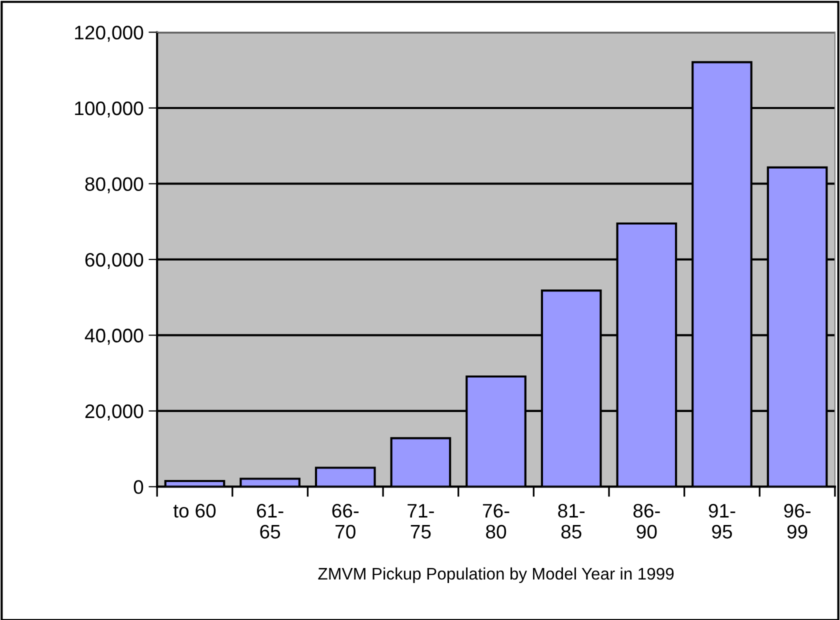 The height and width of the screenshot is (620, 840). I want to click on x-tick-label: 91- 95, so click(722, 521).